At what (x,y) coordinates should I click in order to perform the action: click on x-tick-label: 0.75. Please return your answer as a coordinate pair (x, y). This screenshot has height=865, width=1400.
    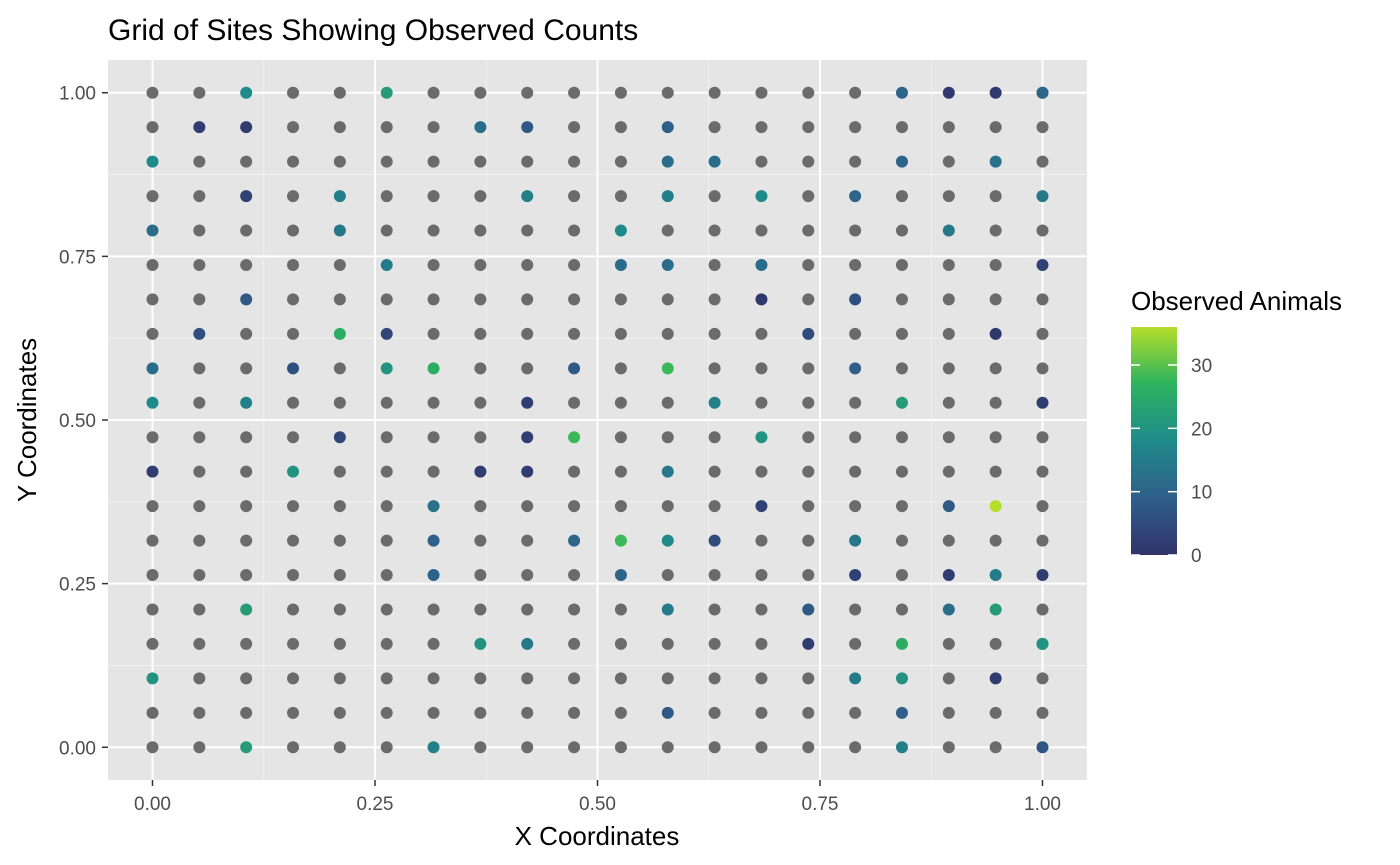
    Looking at the image, I should click on (820, 804).